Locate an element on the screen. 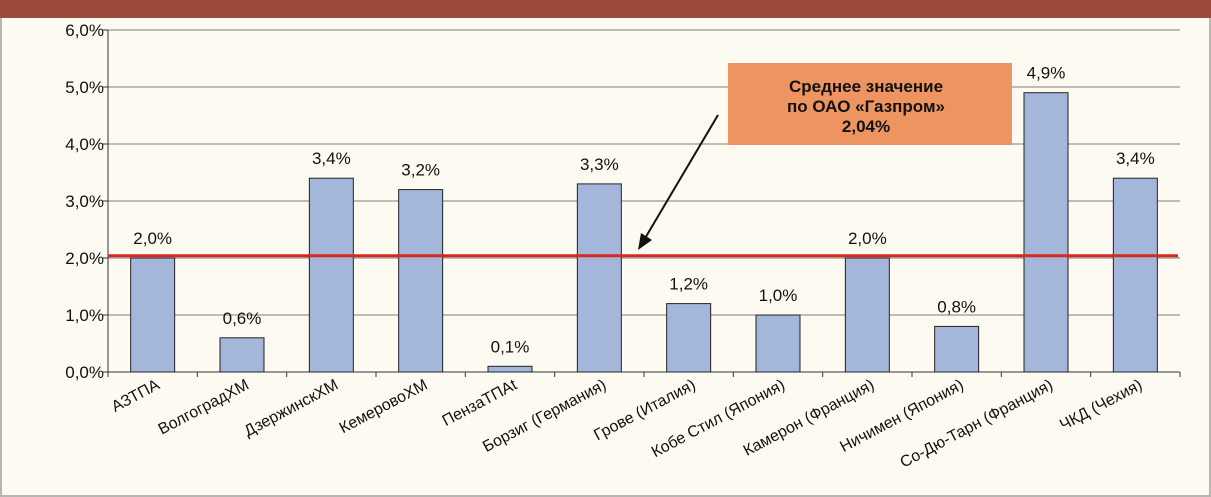 This screenshot has height=497, width=1211. annotation-text: по ОАО «Газпром» is located at coordinates (866, 106).